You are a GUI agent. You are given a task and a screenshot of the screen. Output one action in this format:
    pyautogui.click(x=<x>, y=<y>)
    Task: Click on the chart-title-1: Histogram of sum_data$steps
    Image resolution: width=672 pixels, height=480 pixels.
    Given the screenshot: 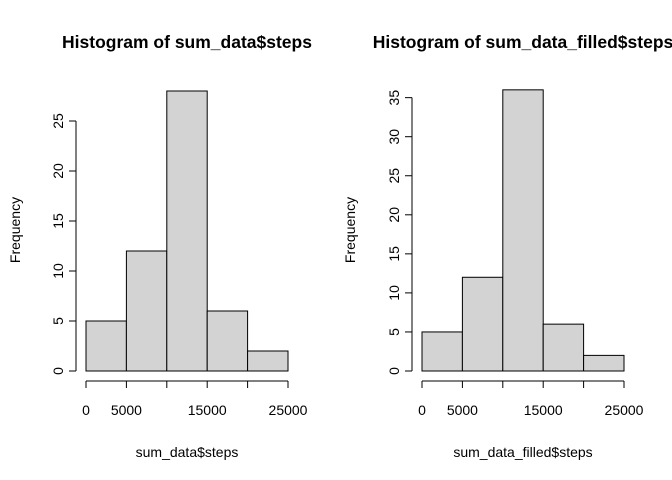 What is the action you would take?
    pyautogui.click(x=187, y=42)
    